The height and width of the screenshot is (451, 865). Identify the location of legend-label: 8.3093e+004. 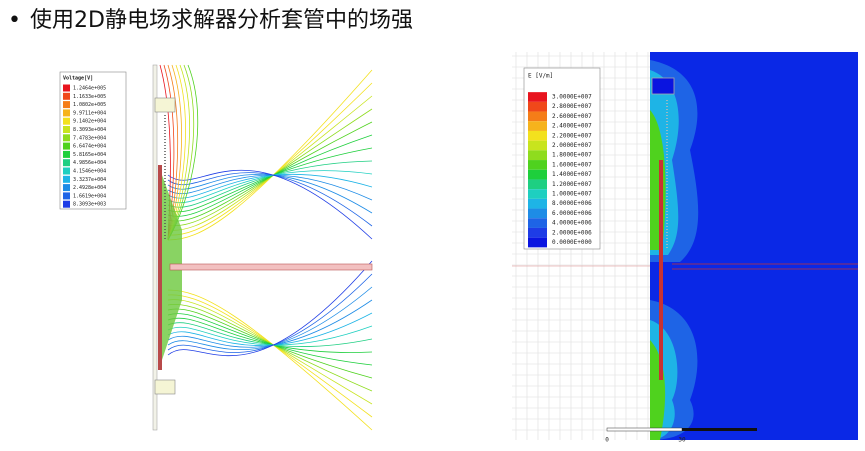
(89, 130).